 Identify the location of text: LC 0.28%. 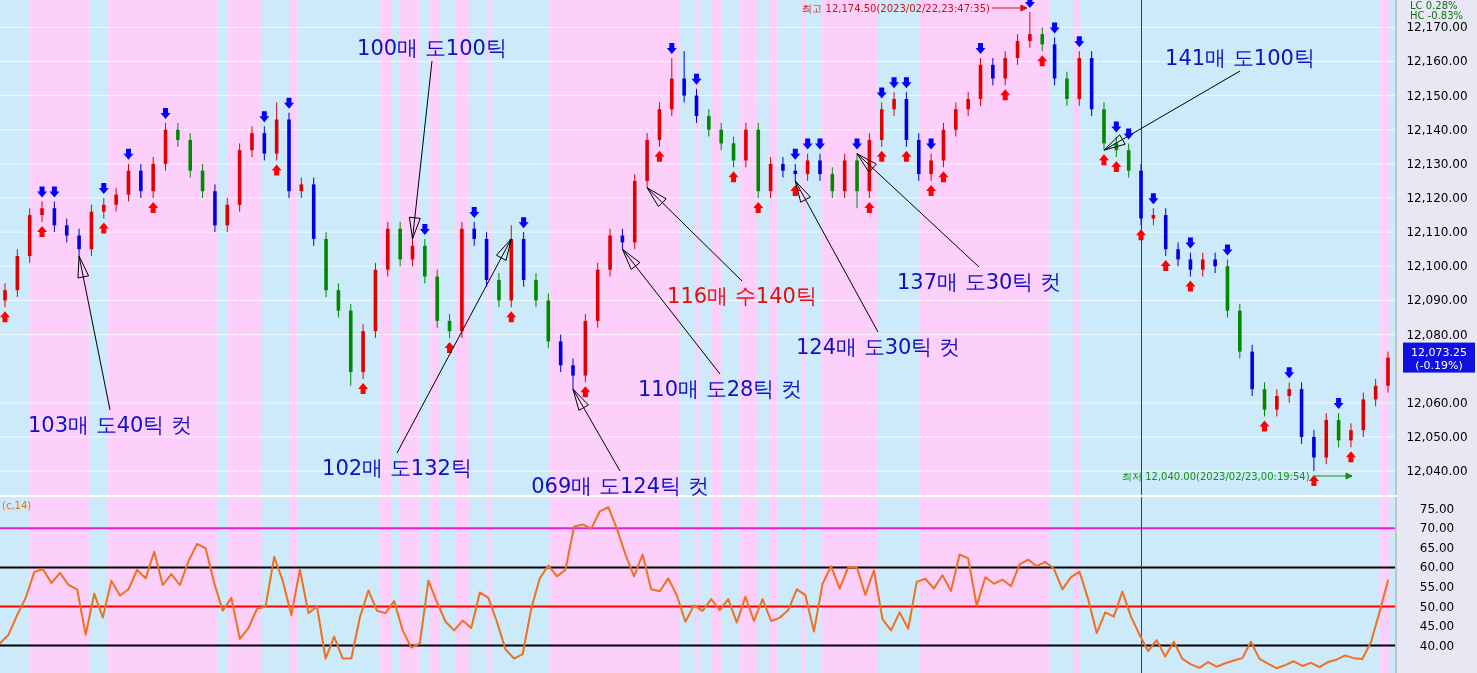
(1434, 5).